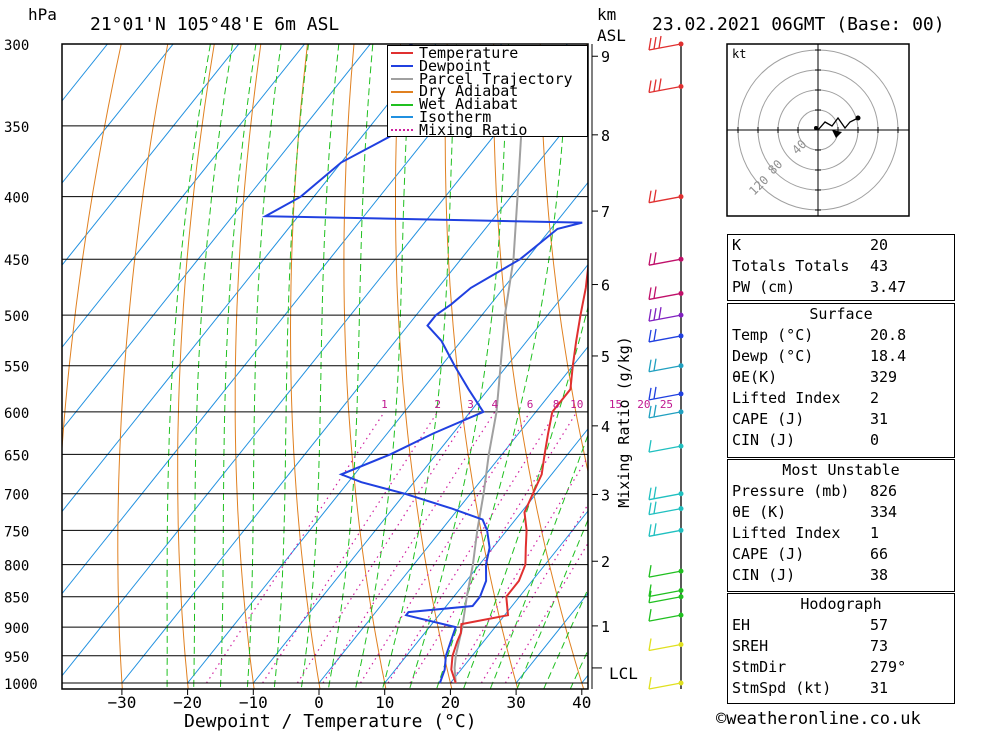  I want to click on most_unstable-row: CIN (J) 38, so click(841, 575).